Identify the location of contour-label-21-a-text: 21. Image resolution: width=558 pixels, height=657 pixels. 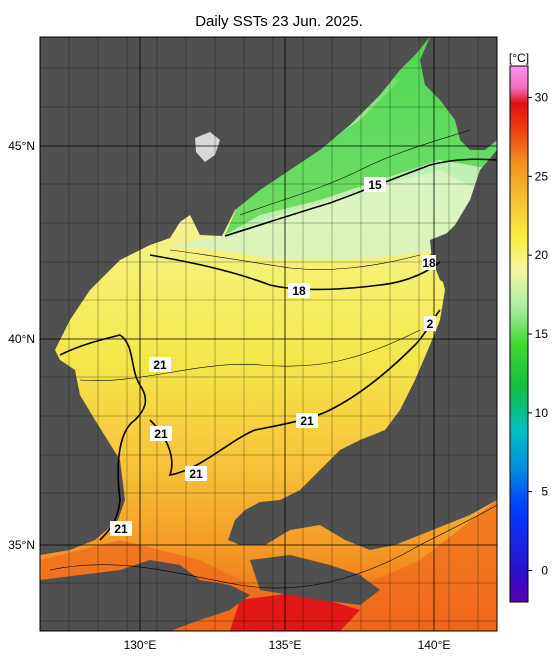
(160, 365).